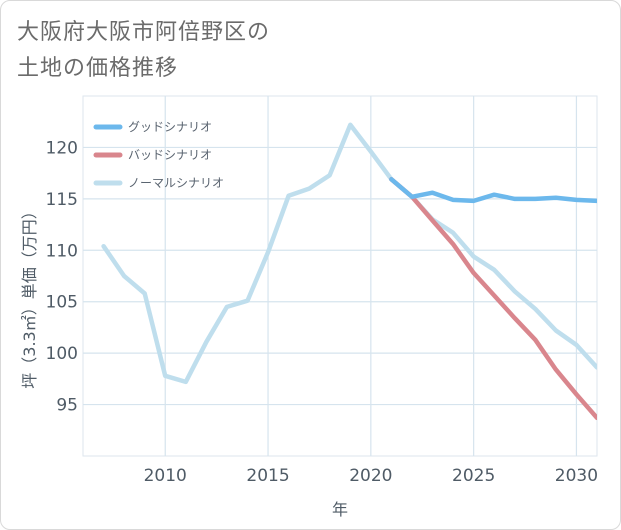 Image resolution: width=621 pixels, height=530 pixels. I want to click on x-tick-label: 2020, so click(370, 476).